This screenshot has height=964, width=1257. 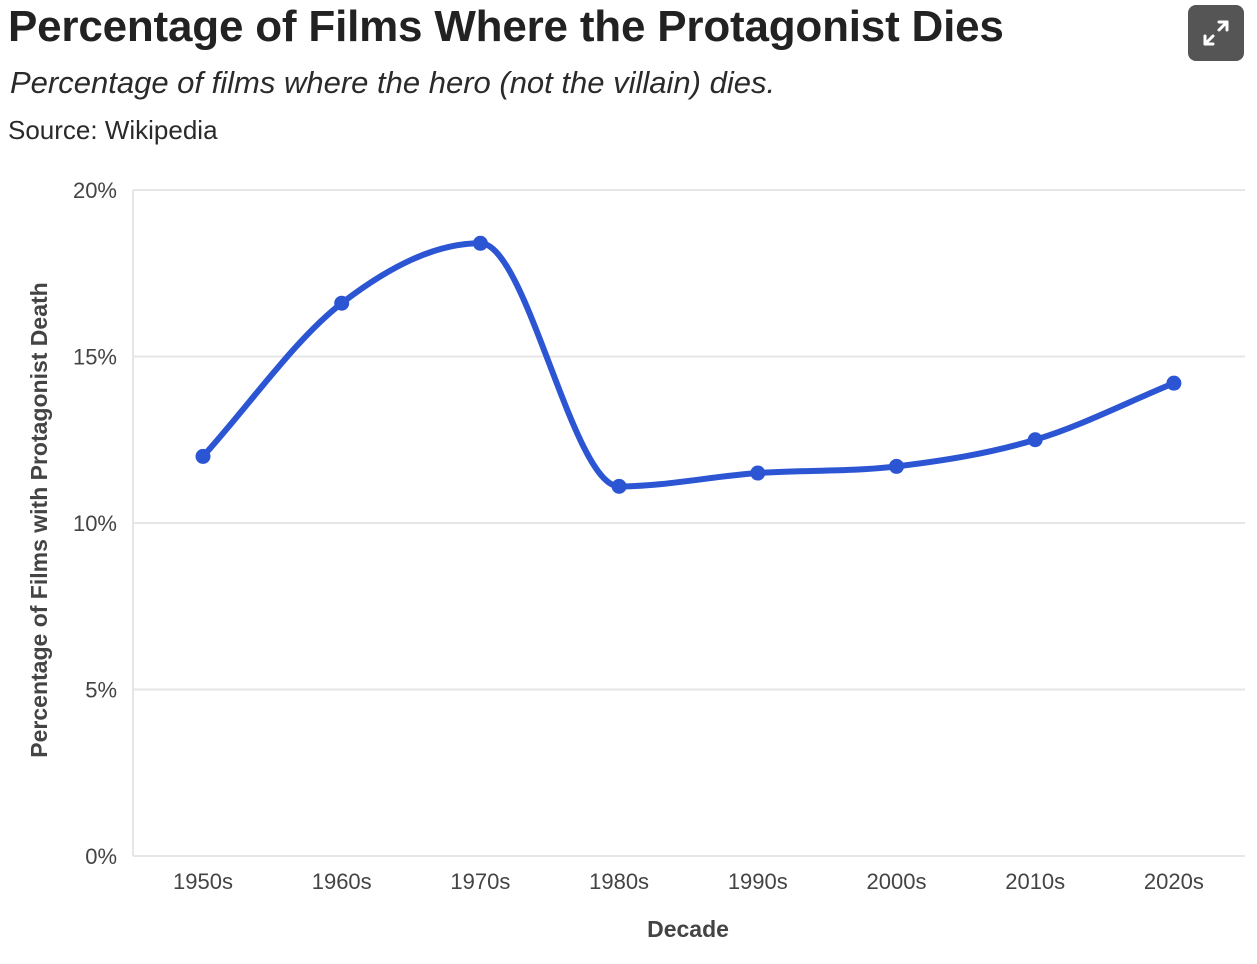 What do you see at coordinates (101, 856) in the screenshot?
I see `y-tick-label: 0%` at bounding box center [101, 856].